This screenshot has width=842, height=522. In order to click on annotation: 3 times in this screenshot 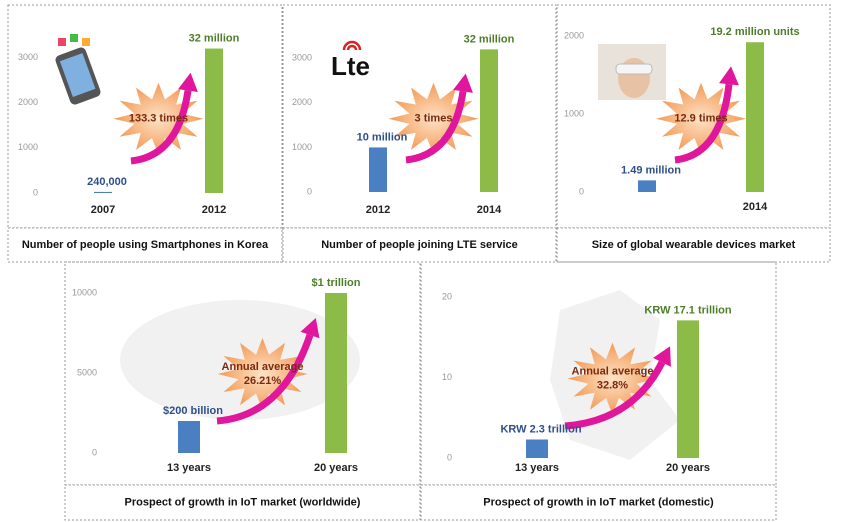, I will do `click(434, 119)`.